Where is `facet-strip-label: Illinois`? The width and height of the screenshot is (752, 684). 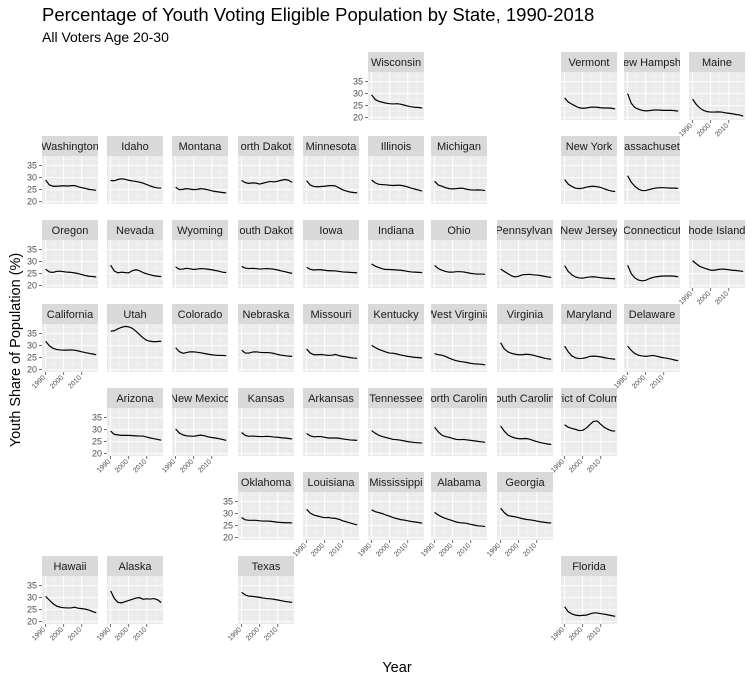 facet-strip-label: Illinois is located at coordinates (396, 147).